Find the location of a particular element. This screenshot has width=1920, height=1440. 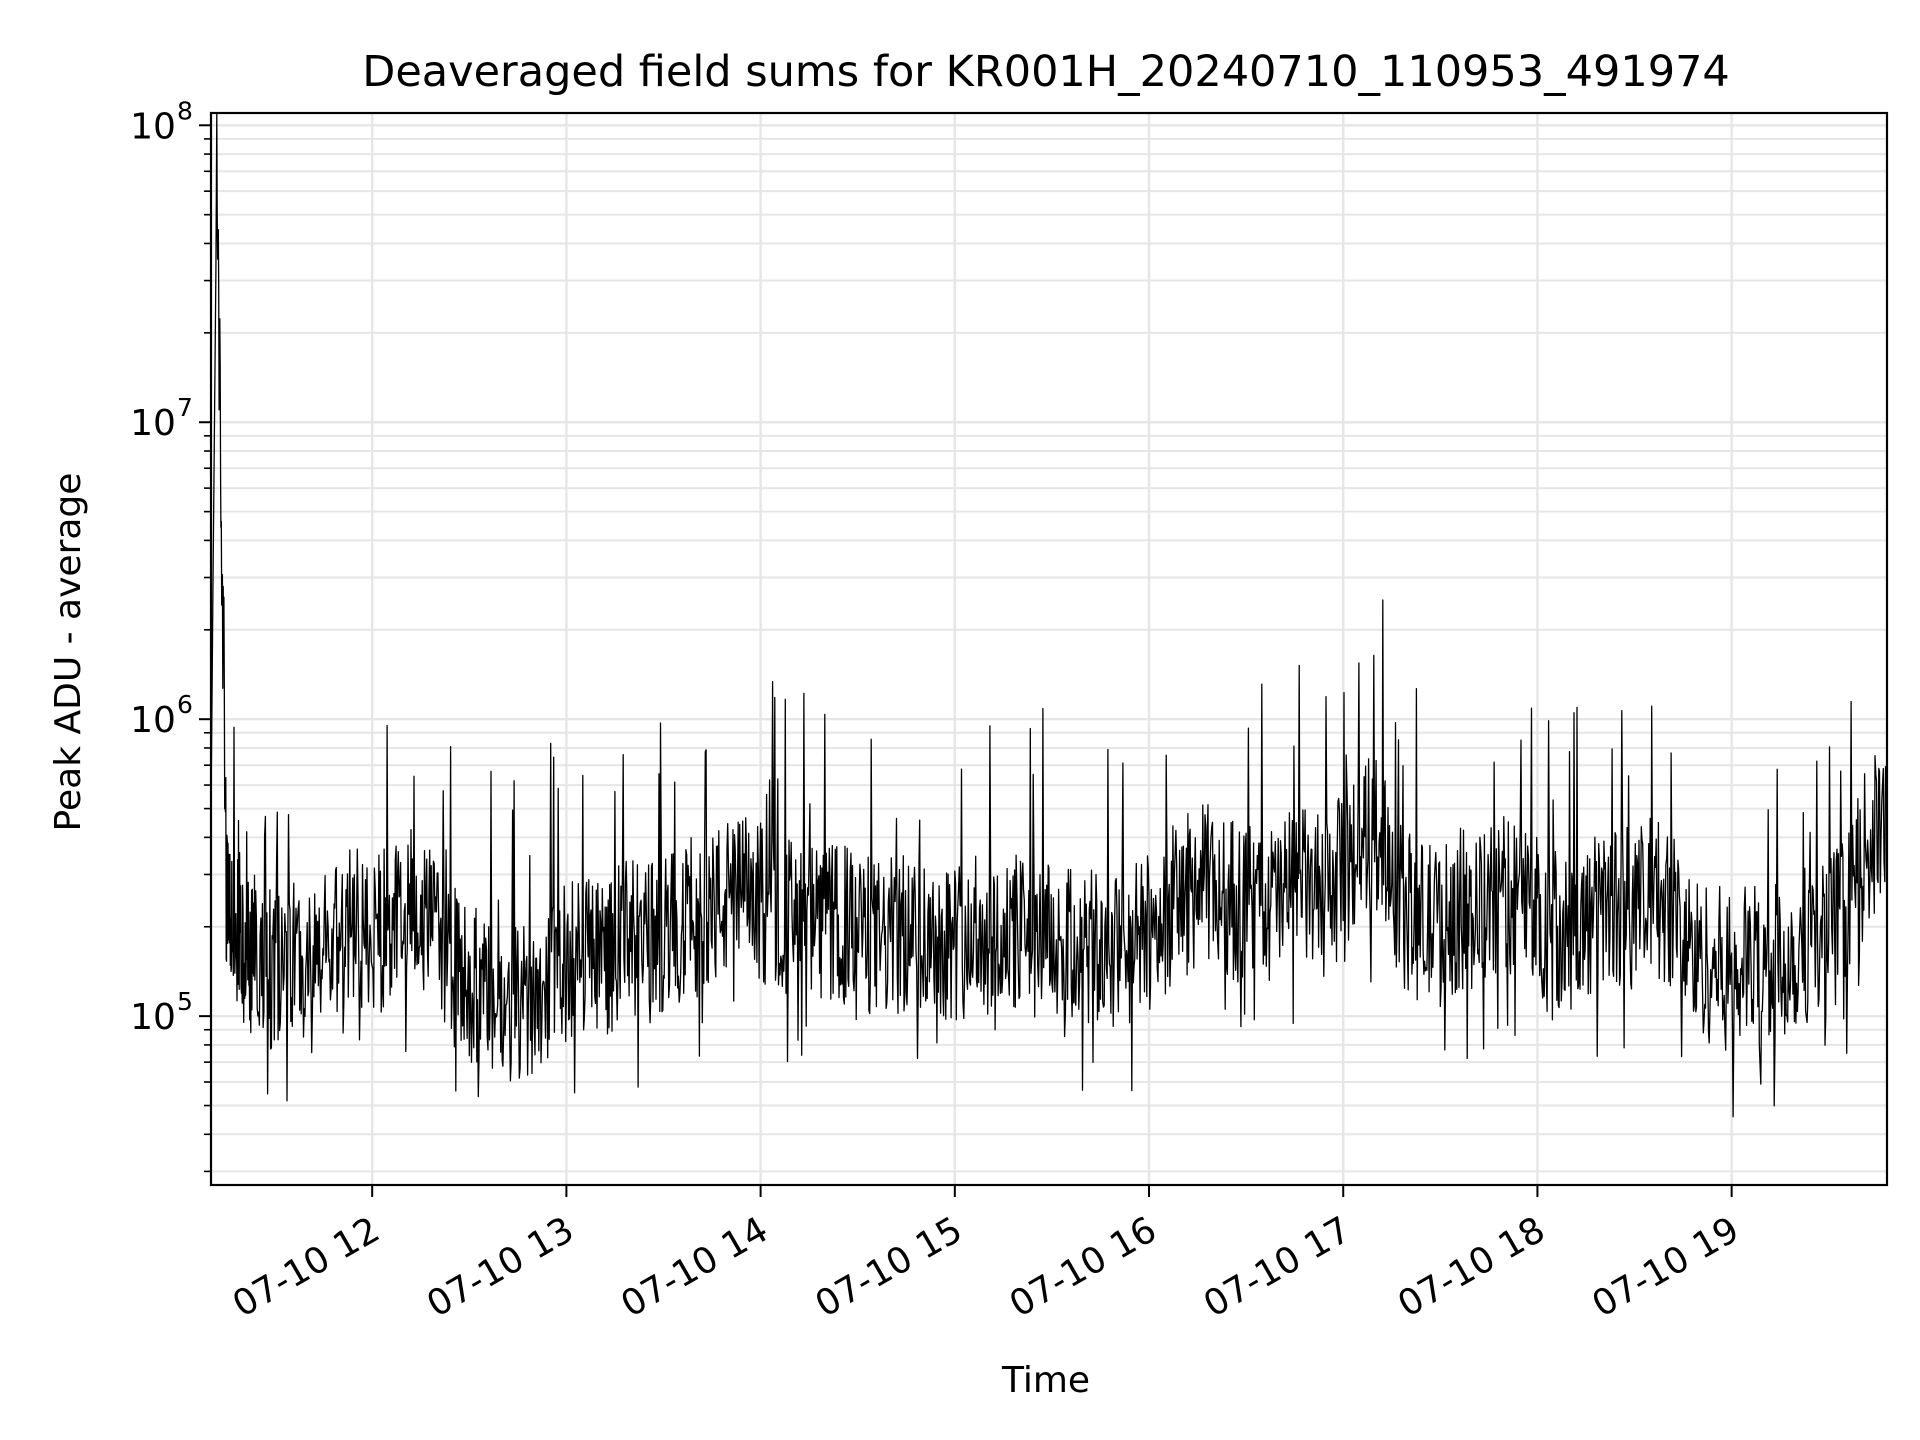

y-tick-exponent: 5 is located at coordinates (185, 1001).